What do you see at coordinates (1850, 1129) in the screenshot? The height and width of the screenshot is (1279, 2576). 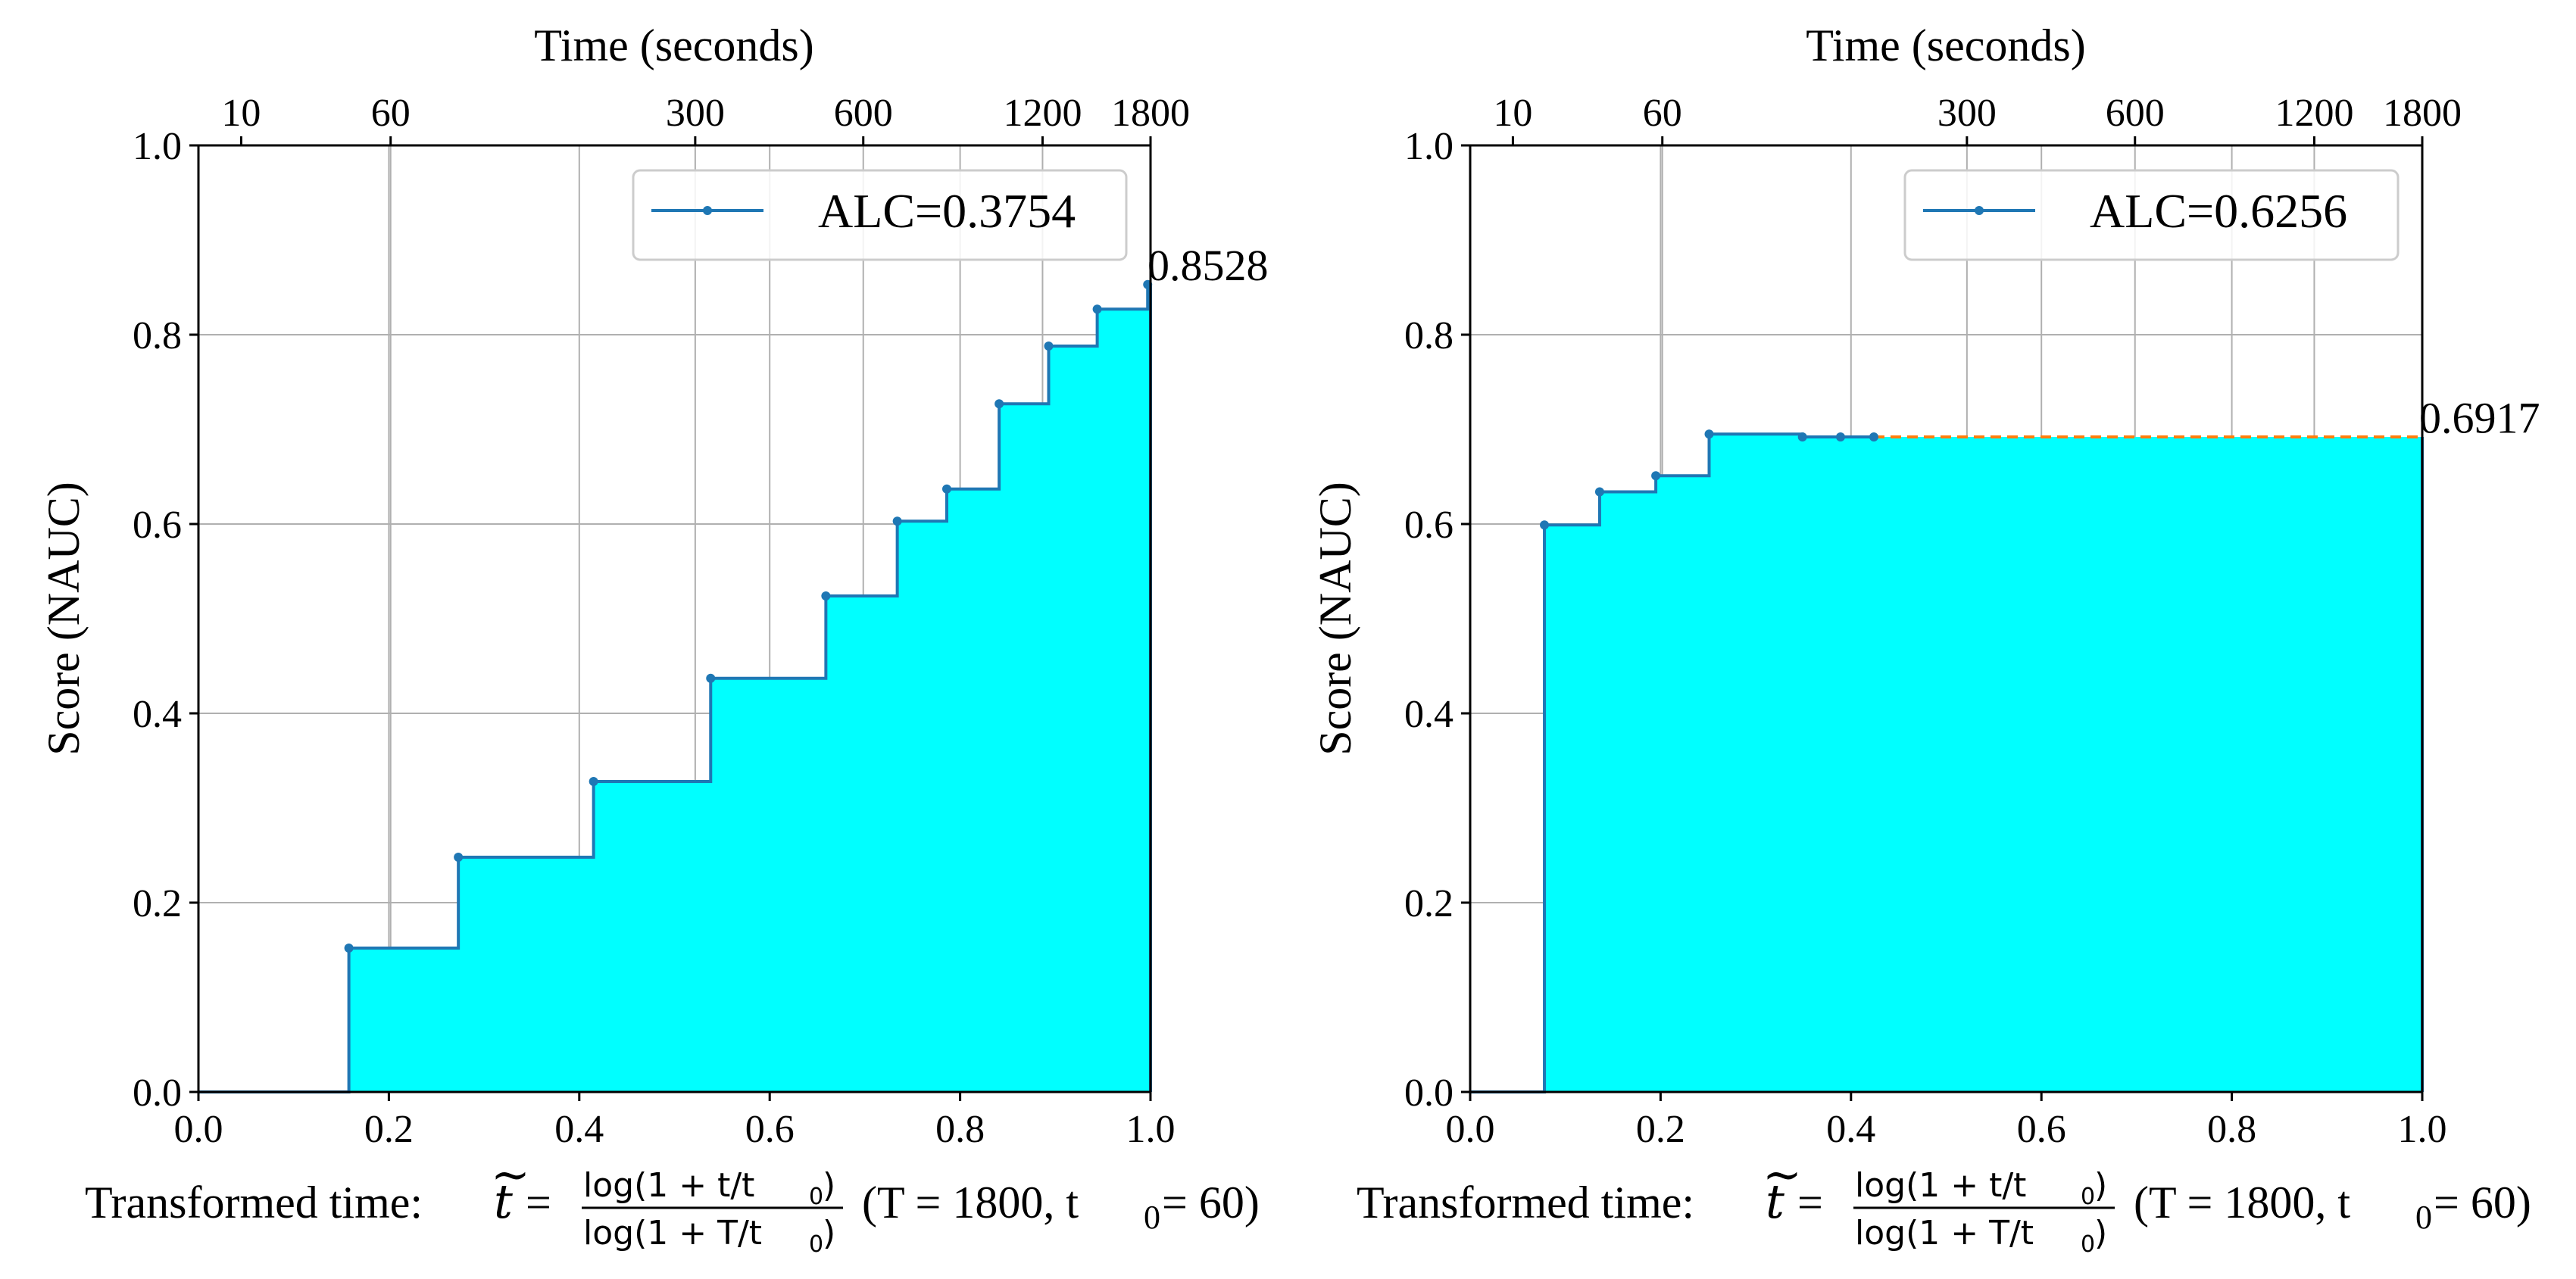 I see `right-x-tick-label: 0.4` at bounding box center [1850, 1129].